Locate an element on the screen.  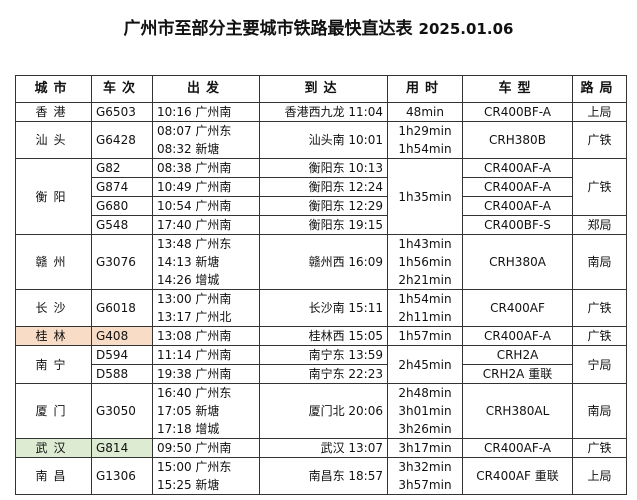
table-row: G548 17:40 广州南 衡阳东 19:15 CR400BF-S 郑局 is located at coordinates (321, 225).